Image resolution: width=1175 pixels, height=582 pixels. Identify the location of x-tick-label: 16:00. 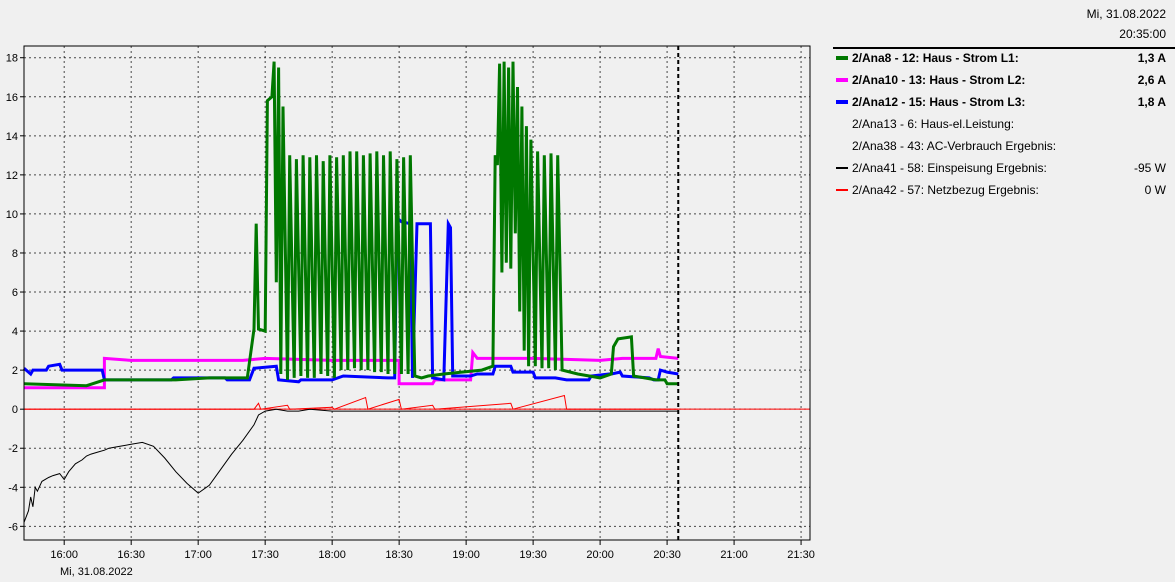
(64, 555).